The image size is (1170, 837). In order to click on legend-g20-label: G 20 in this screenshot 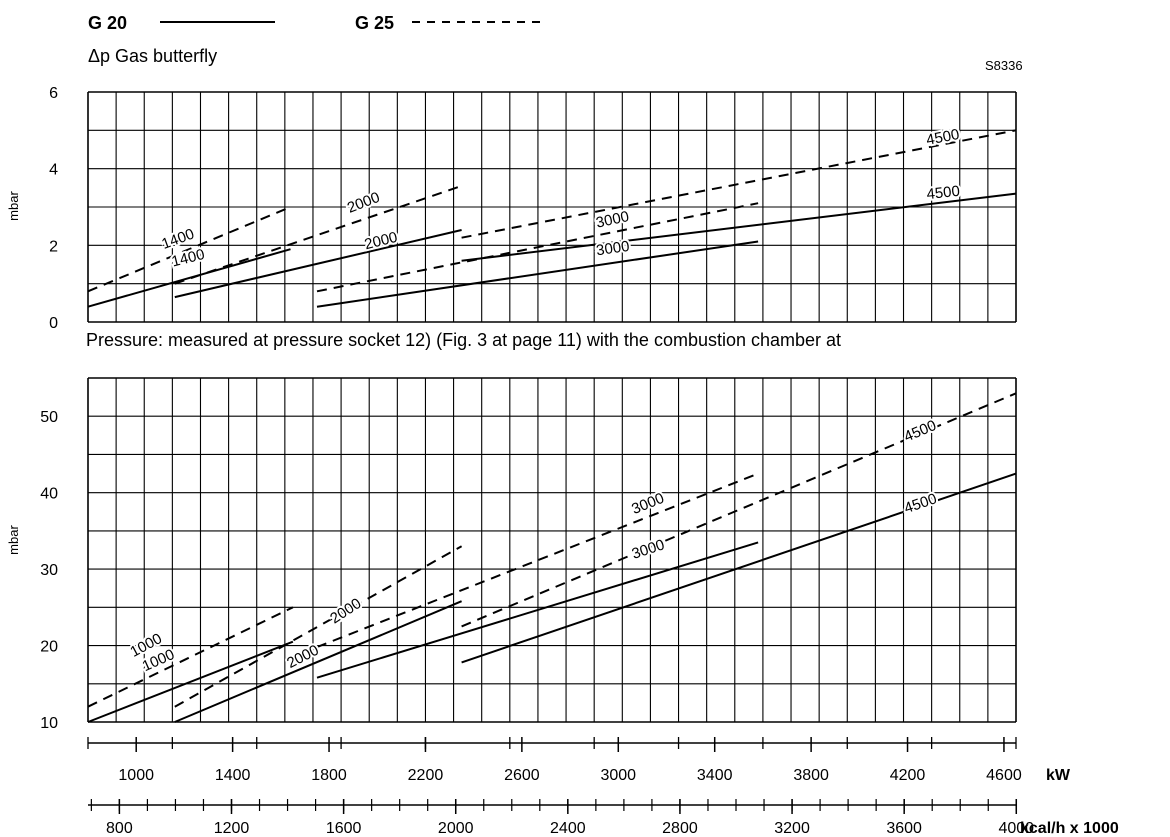, I will do `click(107, 23)`.